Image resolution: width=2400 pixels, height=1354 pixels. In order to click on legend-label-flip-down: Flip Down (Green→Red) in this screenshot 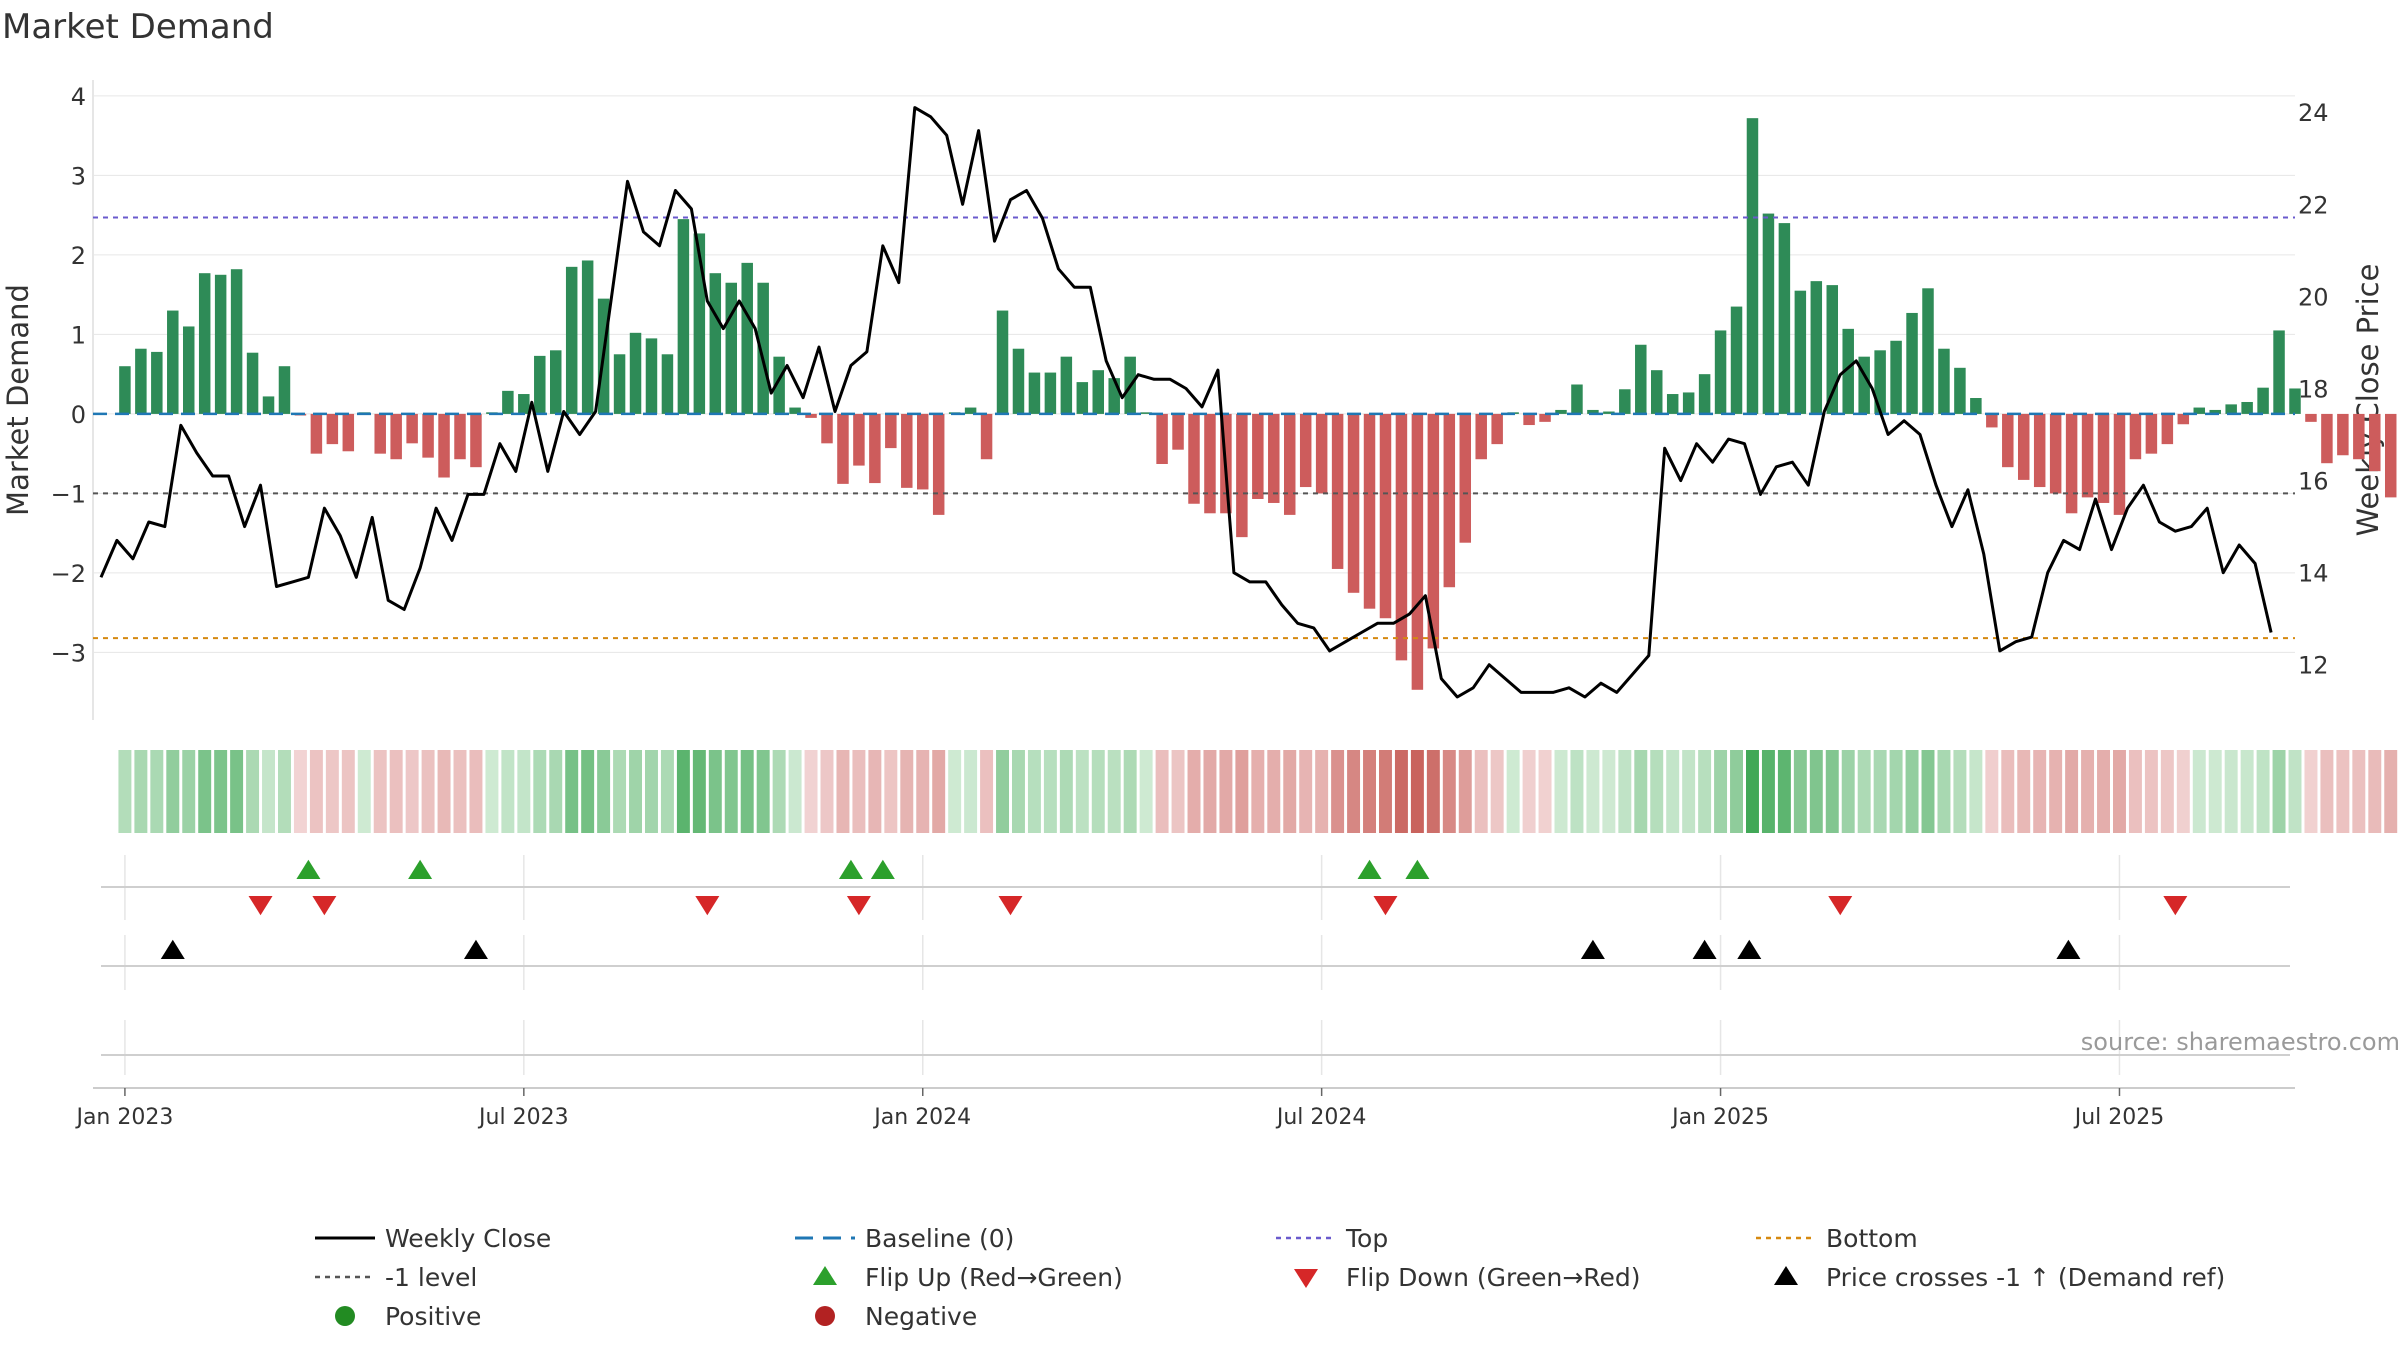, I will do `click(1493, 1277)`.